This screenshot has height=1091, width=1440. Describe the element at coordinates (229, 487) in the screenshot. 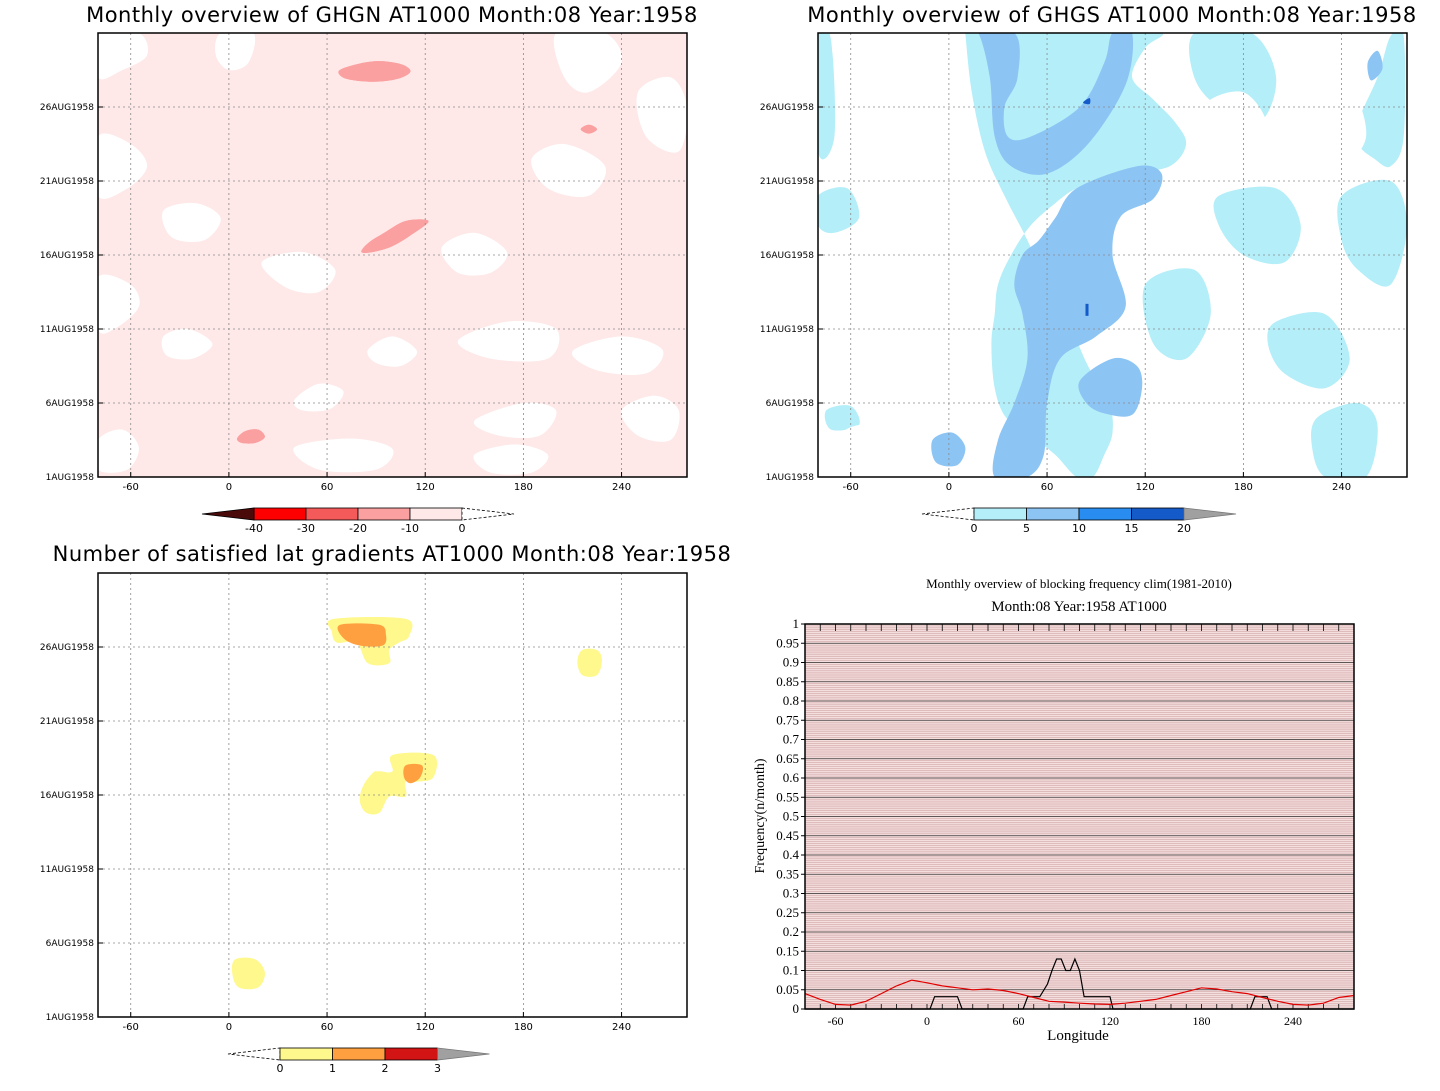

I see `ghgn-xtick-label-1: 0` at that location.